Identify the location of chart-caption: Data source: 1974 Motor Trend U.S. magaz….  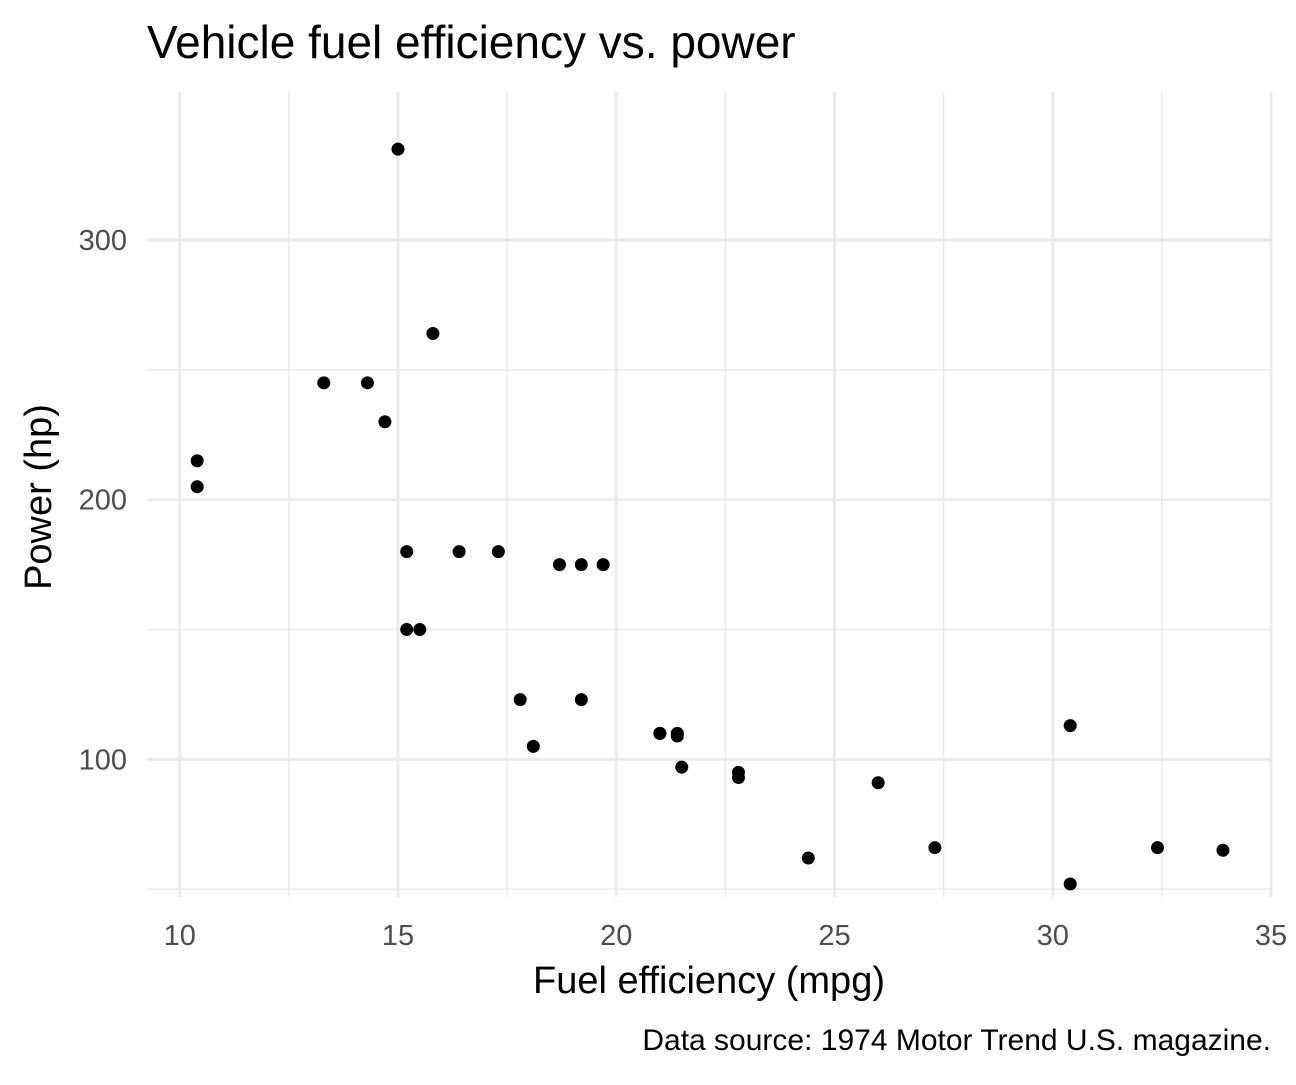
(956, 1040).